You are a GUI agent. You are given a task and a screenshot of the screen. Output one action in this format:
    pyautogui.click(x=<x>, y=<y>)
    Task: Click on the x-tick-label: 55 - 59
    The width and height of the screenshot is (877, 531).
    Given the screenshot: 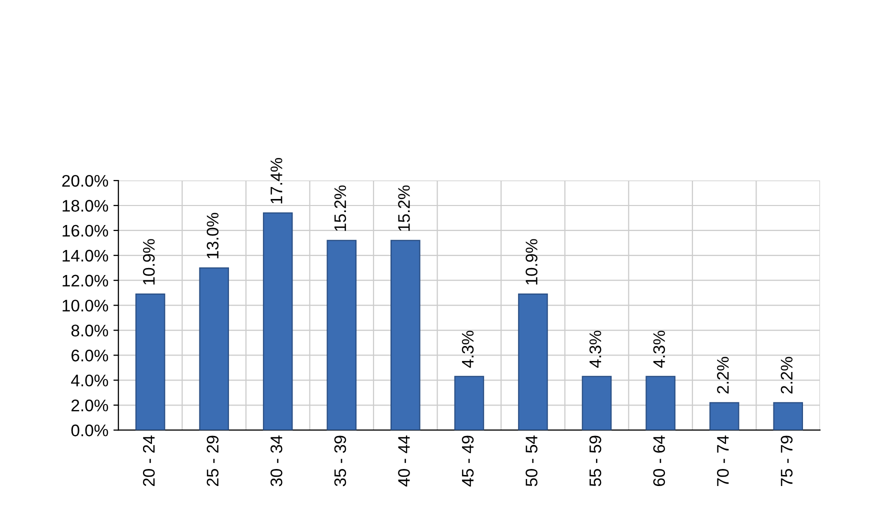 What is the action you would take?
    pyautogui.click(x=595, y=461)
    